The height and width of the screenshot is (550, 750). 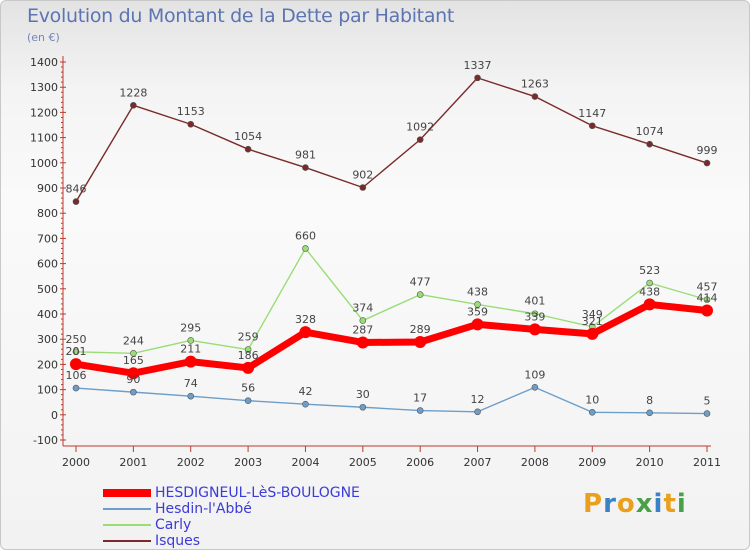 I want to click on data-label: 42, so click(x=305, y=391).